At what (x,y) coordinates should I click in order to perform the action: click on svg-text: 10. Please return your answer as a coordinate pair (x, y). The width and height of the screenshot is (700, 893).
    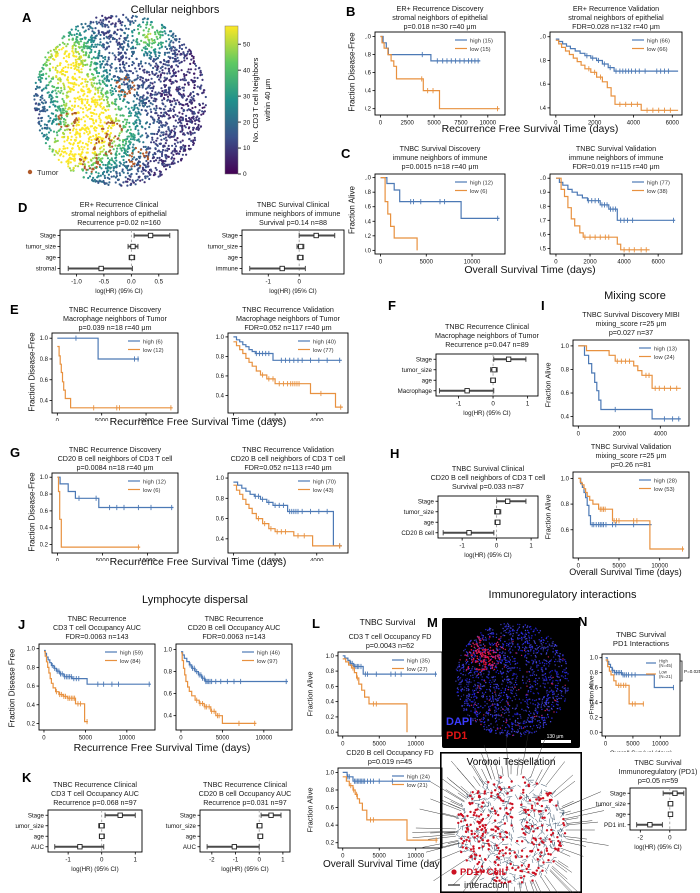
    Looking at the image, I should click on (247, 148).